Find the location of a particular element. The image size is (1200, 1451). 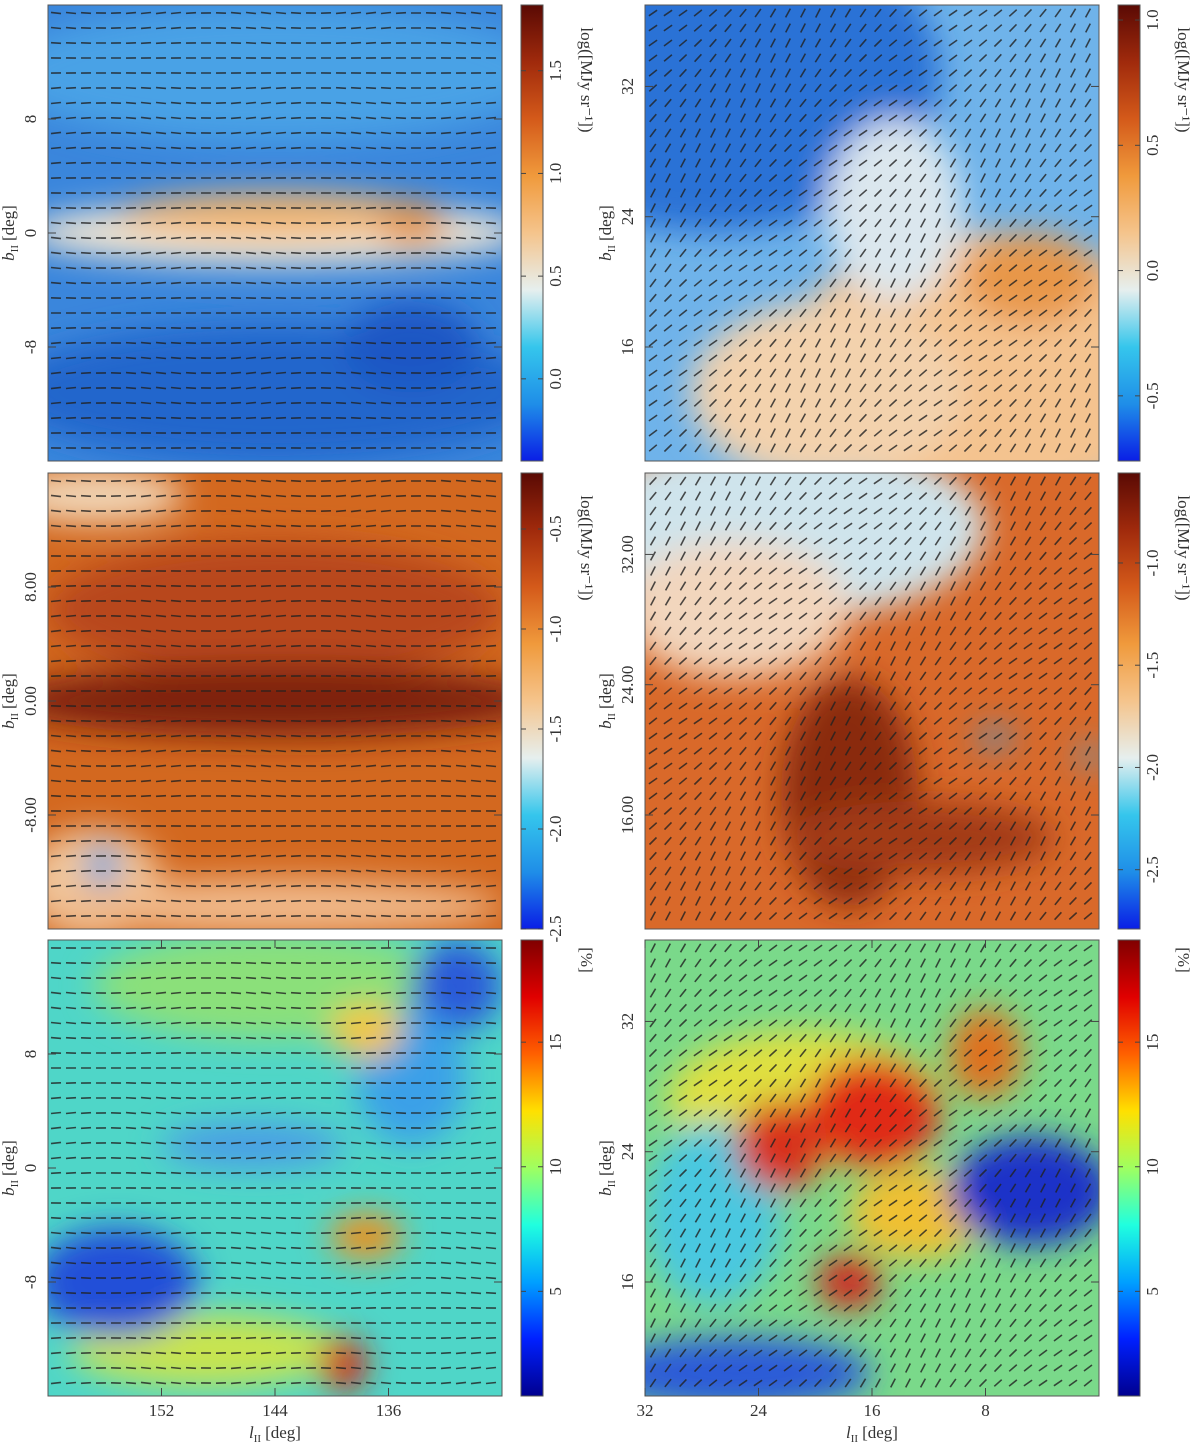

colorbar-tick-label: 10 is located at coordinates (555, 1166).